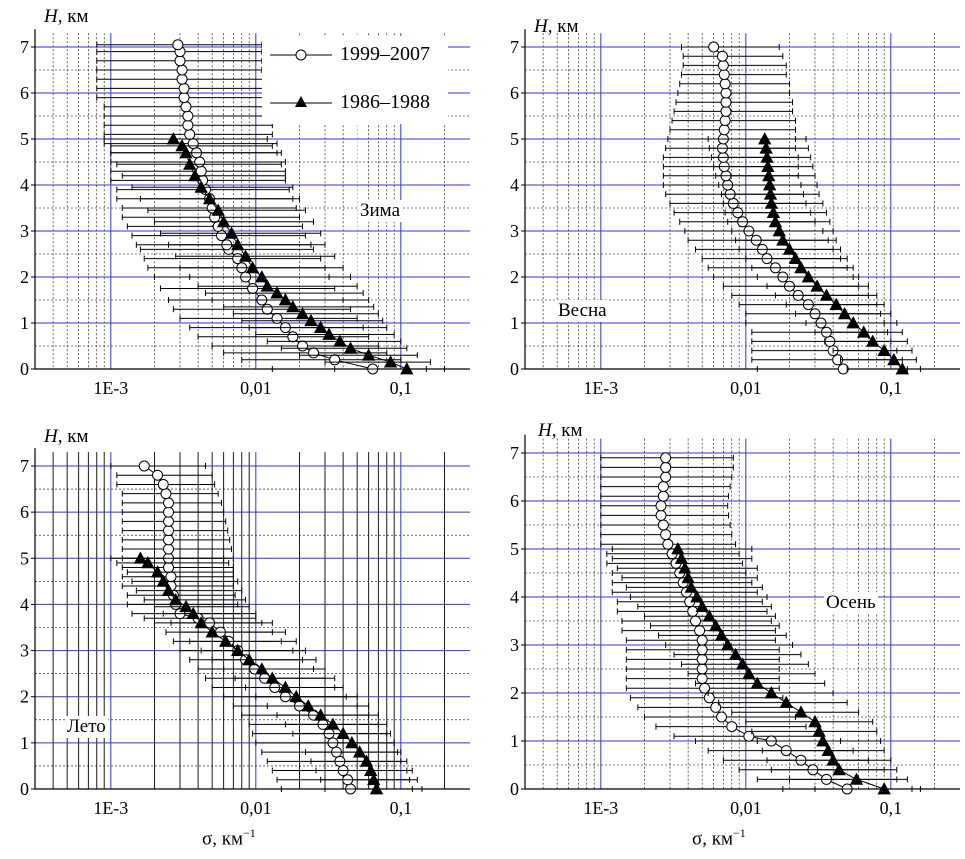 The height and width of the screenshot is (859, 965). What do you see at coordinates (754, 623) in the screenshot?
I see `series-line` at bounding box center [754, 623].